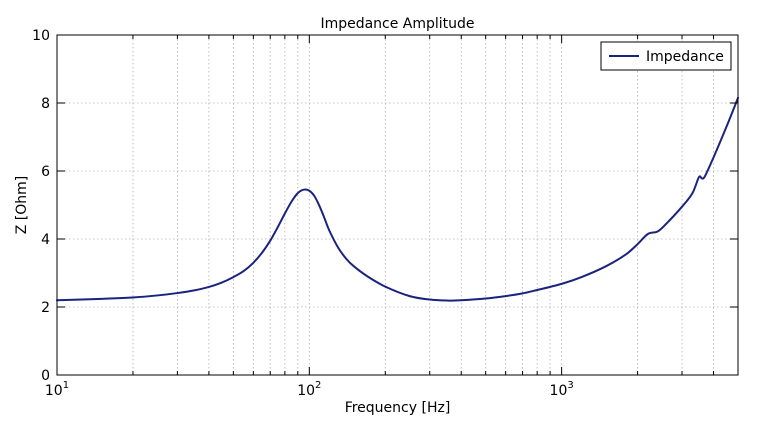 Image resolution: width=765 pixels, height=435 pixels. Describe the element at coordinates (45, 376) in the screenshot. I see `y-tick-label: 0` at that location.